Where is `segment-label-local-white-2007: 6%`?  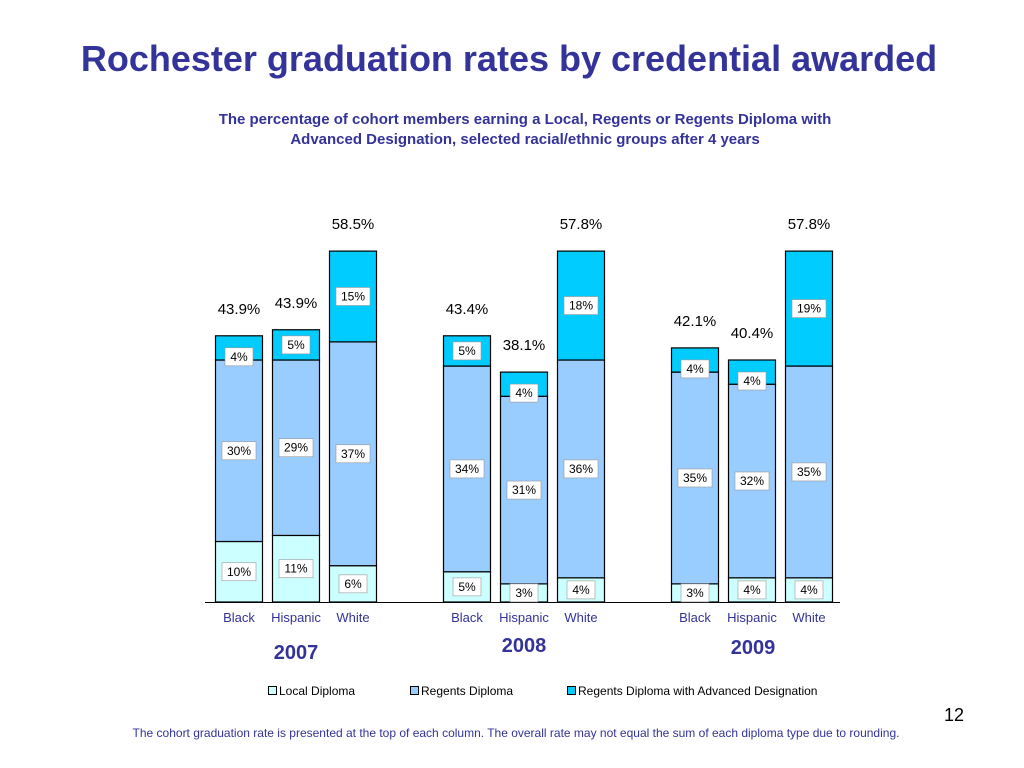 segment-label-local-white-2007: 6% is located at coordinates (353, 584).